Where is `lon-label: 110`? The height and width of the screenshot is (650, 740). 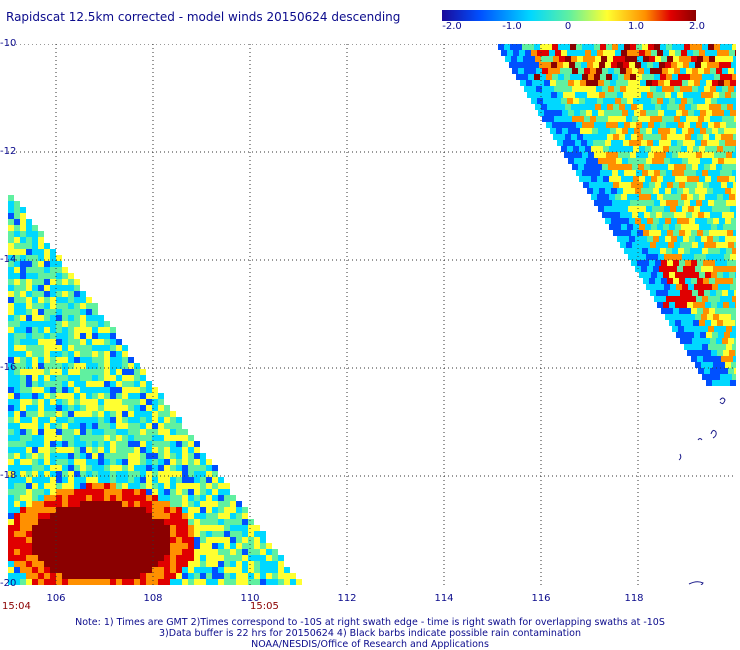 lon-label: 110 is located at coordinates (250, 598).